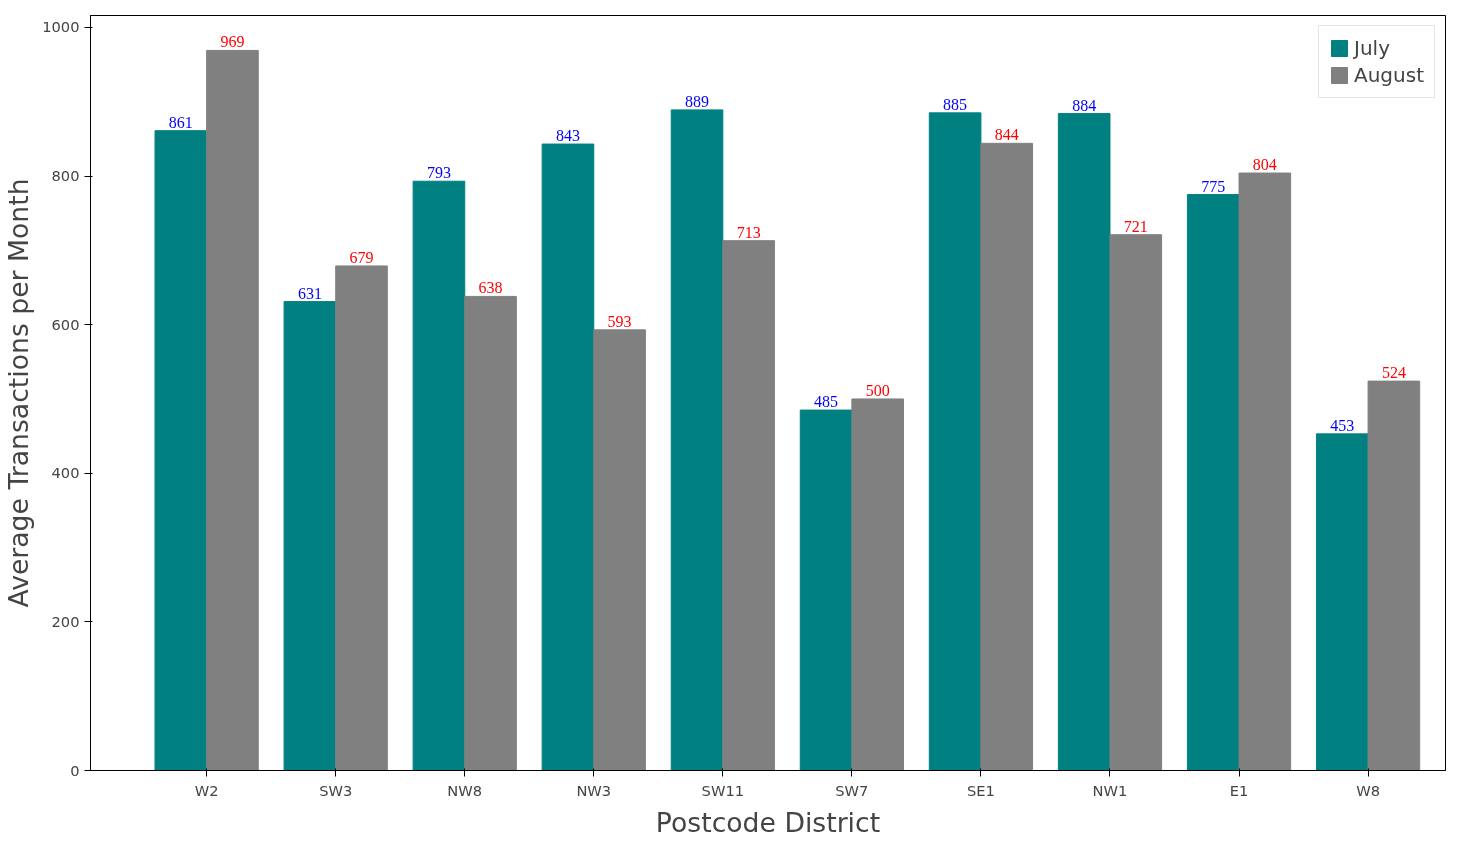 The height and width of the screenshot is (843, 1458). Describe the element at coordinates (980, 790) in the screenshot. I see `x-tick-label: SE1` at that location.